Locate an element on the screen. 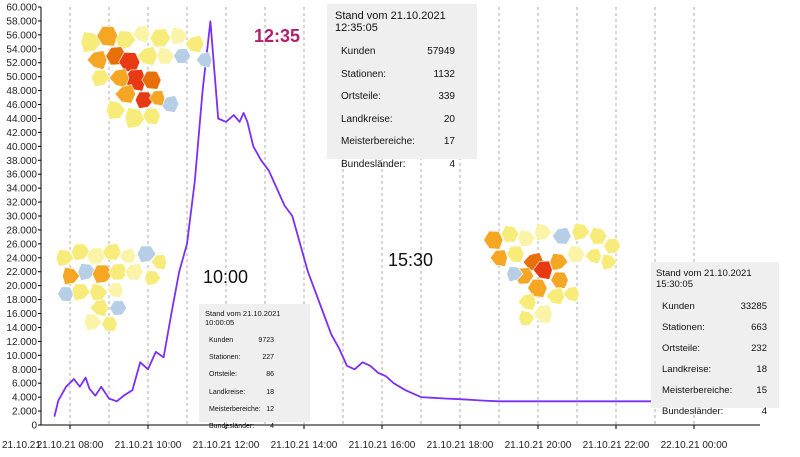  y-tick-label: 58.000 is located at coordinates (21, 21).